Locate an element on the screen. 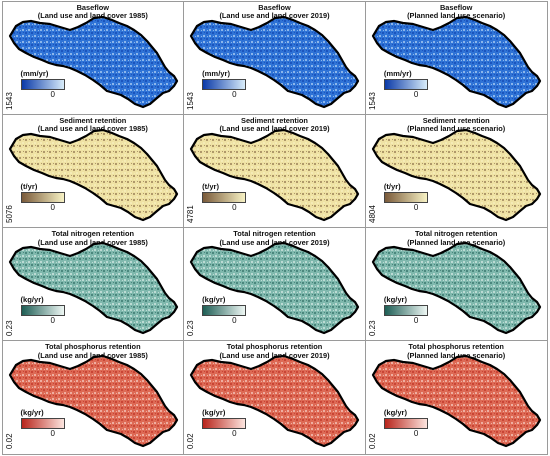  panel-title: Baseflow (Land use and land cover 2019) is located at coordinates (274, 11).